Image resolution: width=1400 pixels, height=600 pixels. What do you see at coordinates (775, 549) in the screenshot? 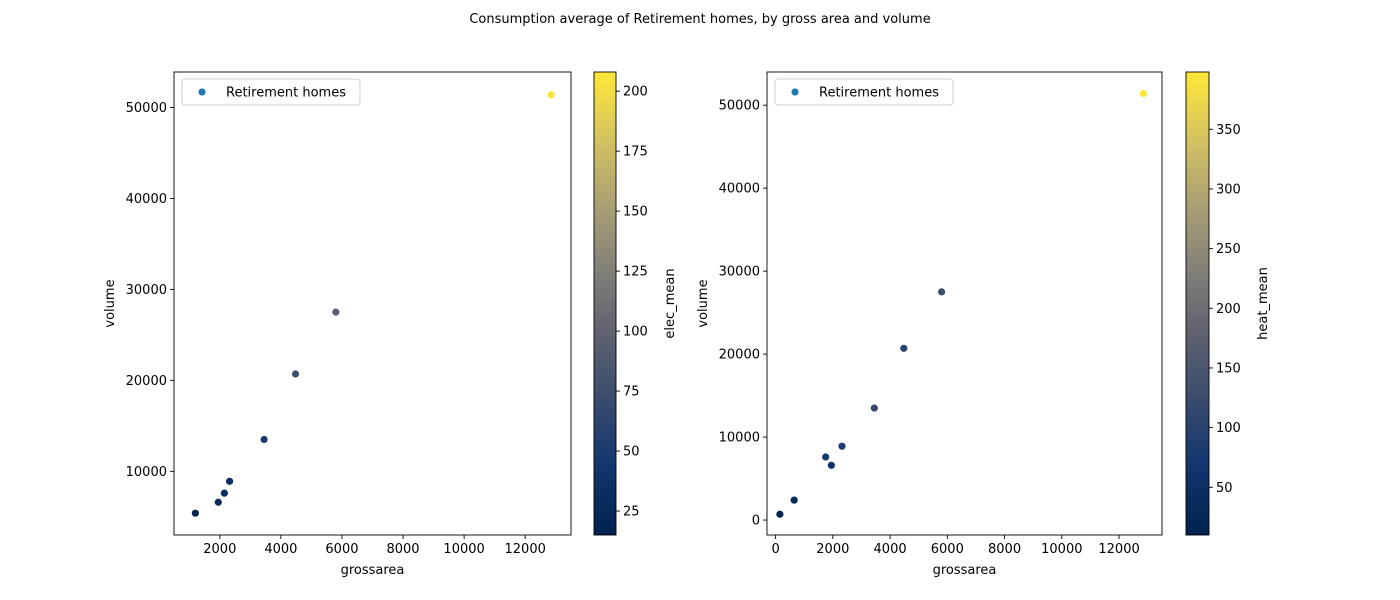
I see `x-tick-label: 0` at bounding box center [775, 549].